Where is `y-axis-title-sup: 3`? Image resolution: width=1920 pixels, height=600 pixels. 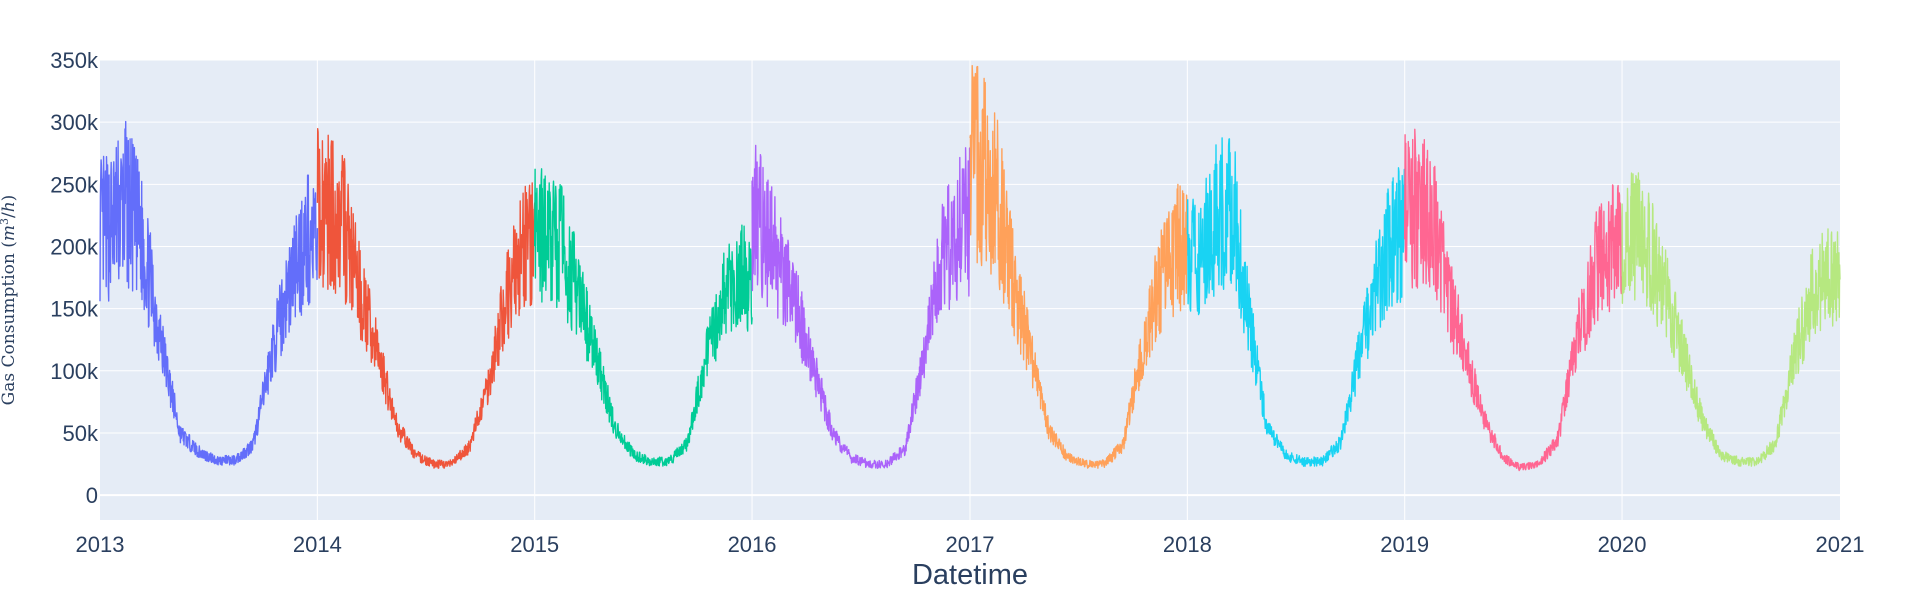
y-axis-title-sup: 3 is located at coordinates (5, 221).